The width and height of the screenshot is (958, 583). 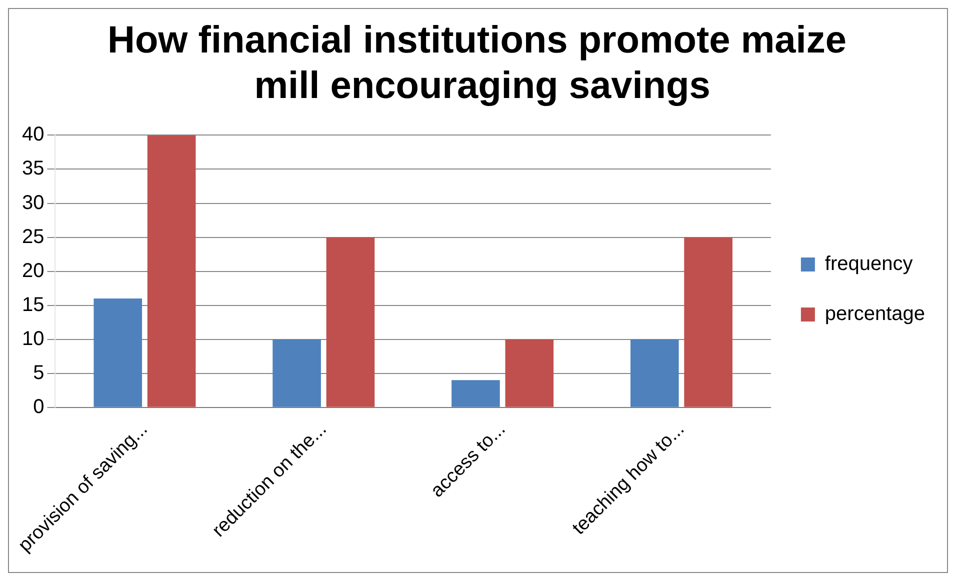 What do you see at coordinates (38, 407) in the screenshot?
I see `y-tick-label: 0` at bounding box center [38, 407].